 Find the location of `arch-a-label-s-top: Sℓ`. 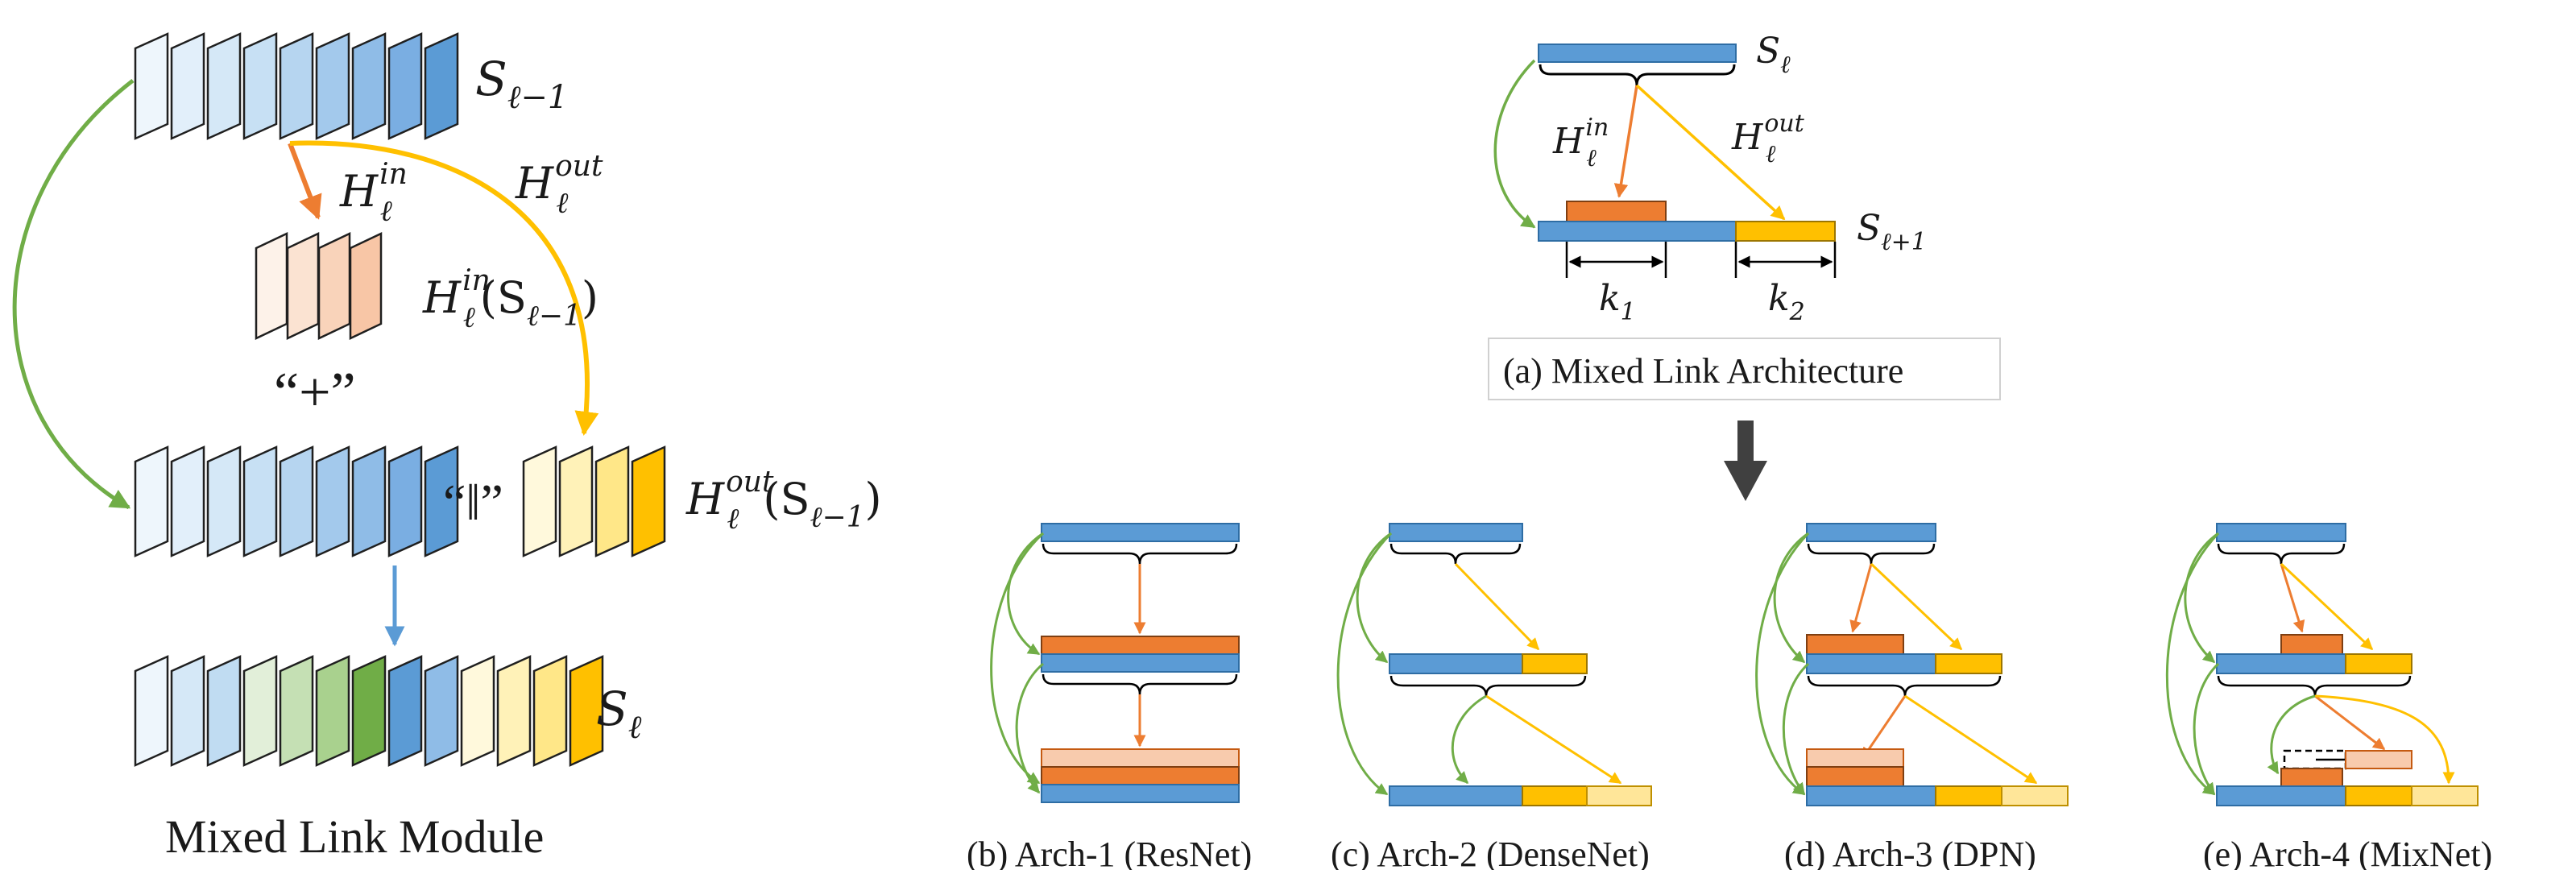

arch-a-label-s-top: Sℓ is located at coordinates (1773, 55).